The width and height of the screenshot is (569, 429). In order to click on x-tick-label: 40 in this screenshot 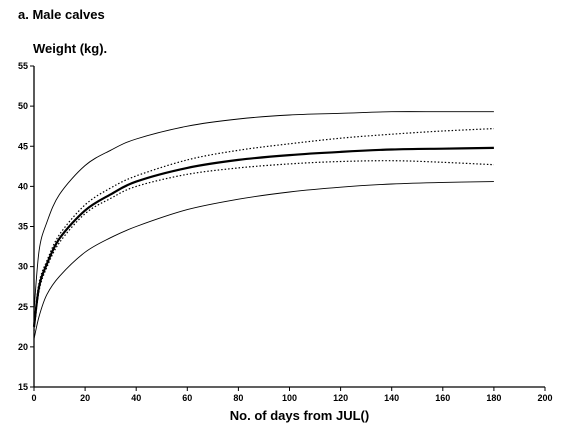, I will do `click(136, 398)`.